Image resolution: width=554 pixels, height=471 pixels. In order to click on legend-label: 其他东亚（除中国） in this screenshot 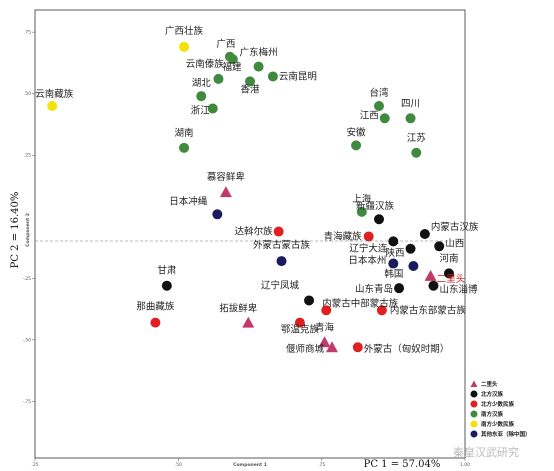, I will do `click(506, 434)`.